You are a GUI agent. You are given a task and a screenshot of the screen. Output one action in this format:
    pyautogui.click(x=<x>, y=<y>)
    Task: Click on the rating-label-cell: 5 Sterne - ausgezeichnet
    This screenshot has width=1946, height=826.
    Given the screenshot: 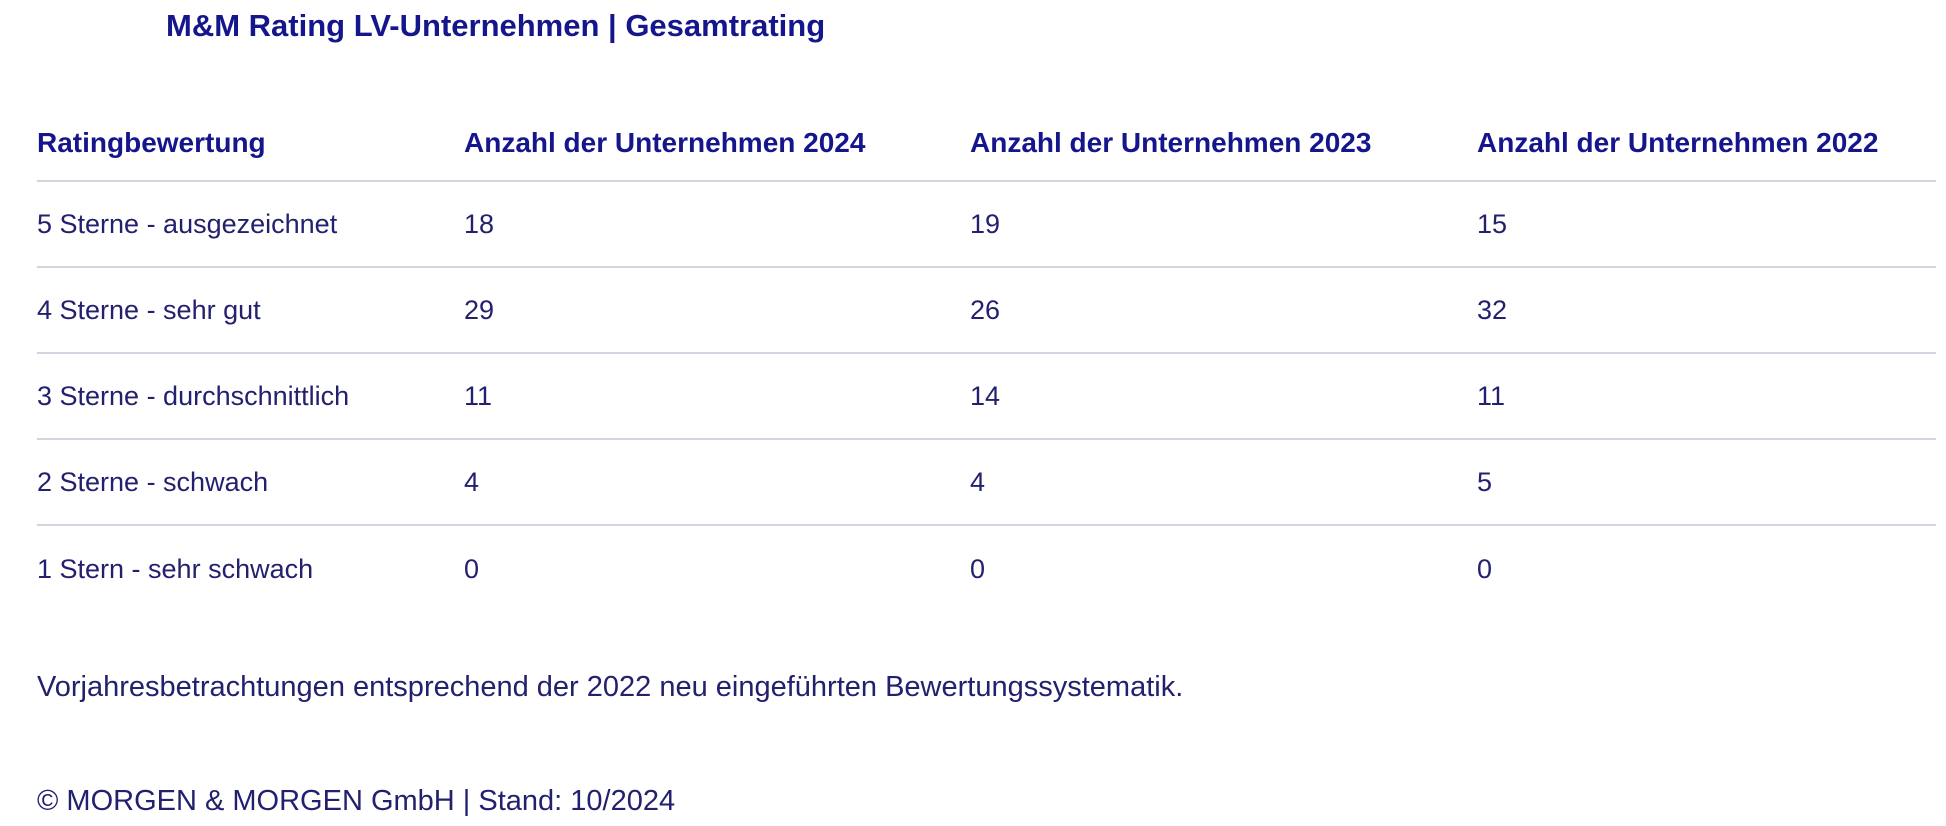 What is the action you would take?
    pyautogui.click(x=187, y=224)
    